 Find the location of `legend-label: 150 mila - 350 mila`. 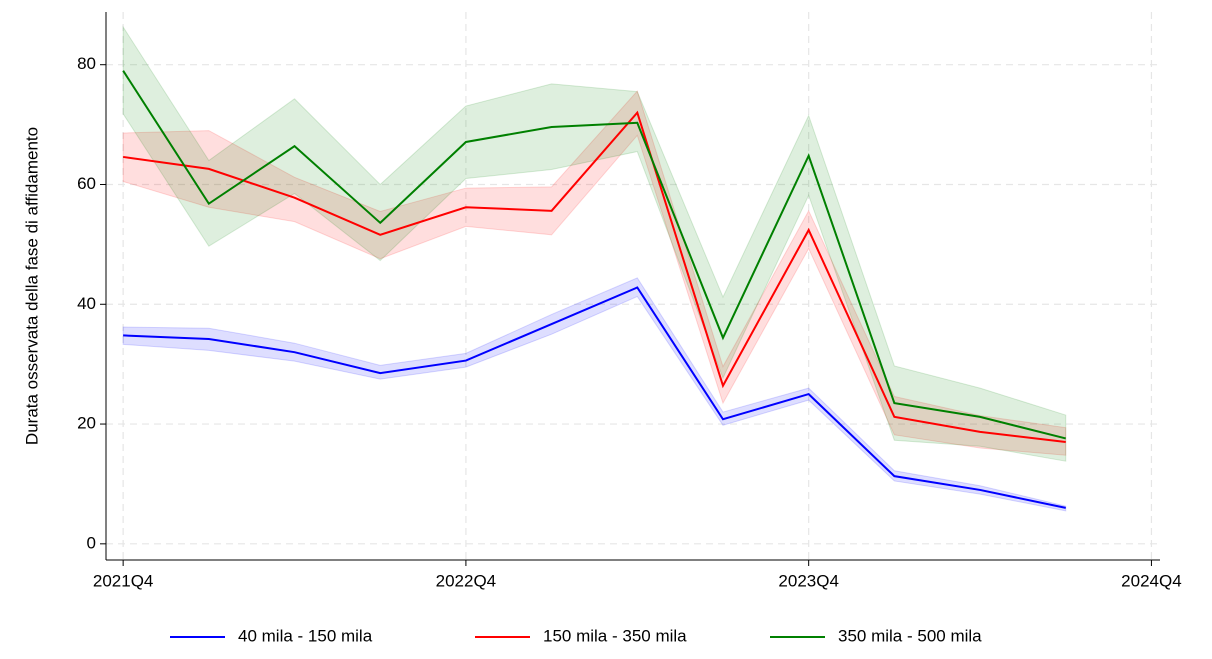

legend-label: 150 mila - 350 mila is located at coordinates (615, 635).